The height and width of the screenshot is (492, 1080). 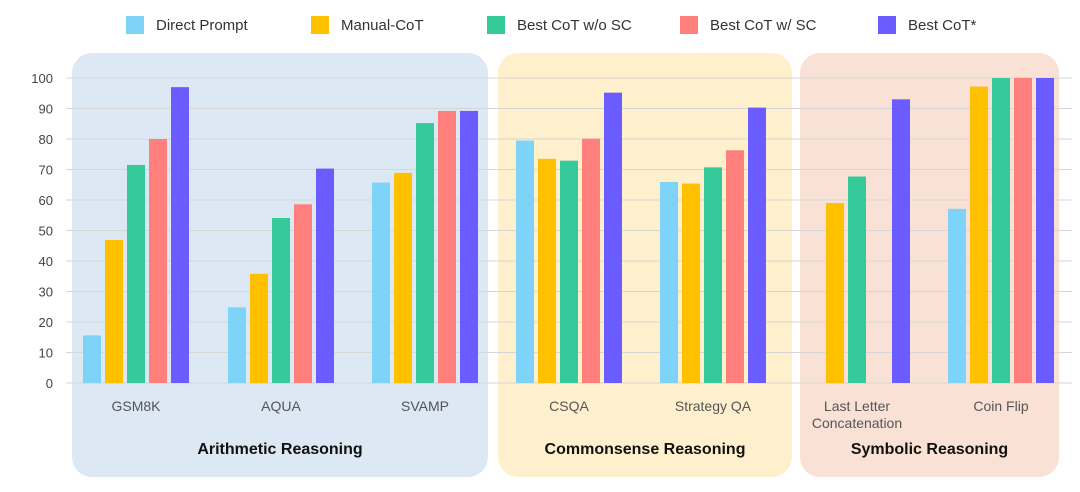 I want to click on y-tick-label-50: 50, so click(x=46, y=231).